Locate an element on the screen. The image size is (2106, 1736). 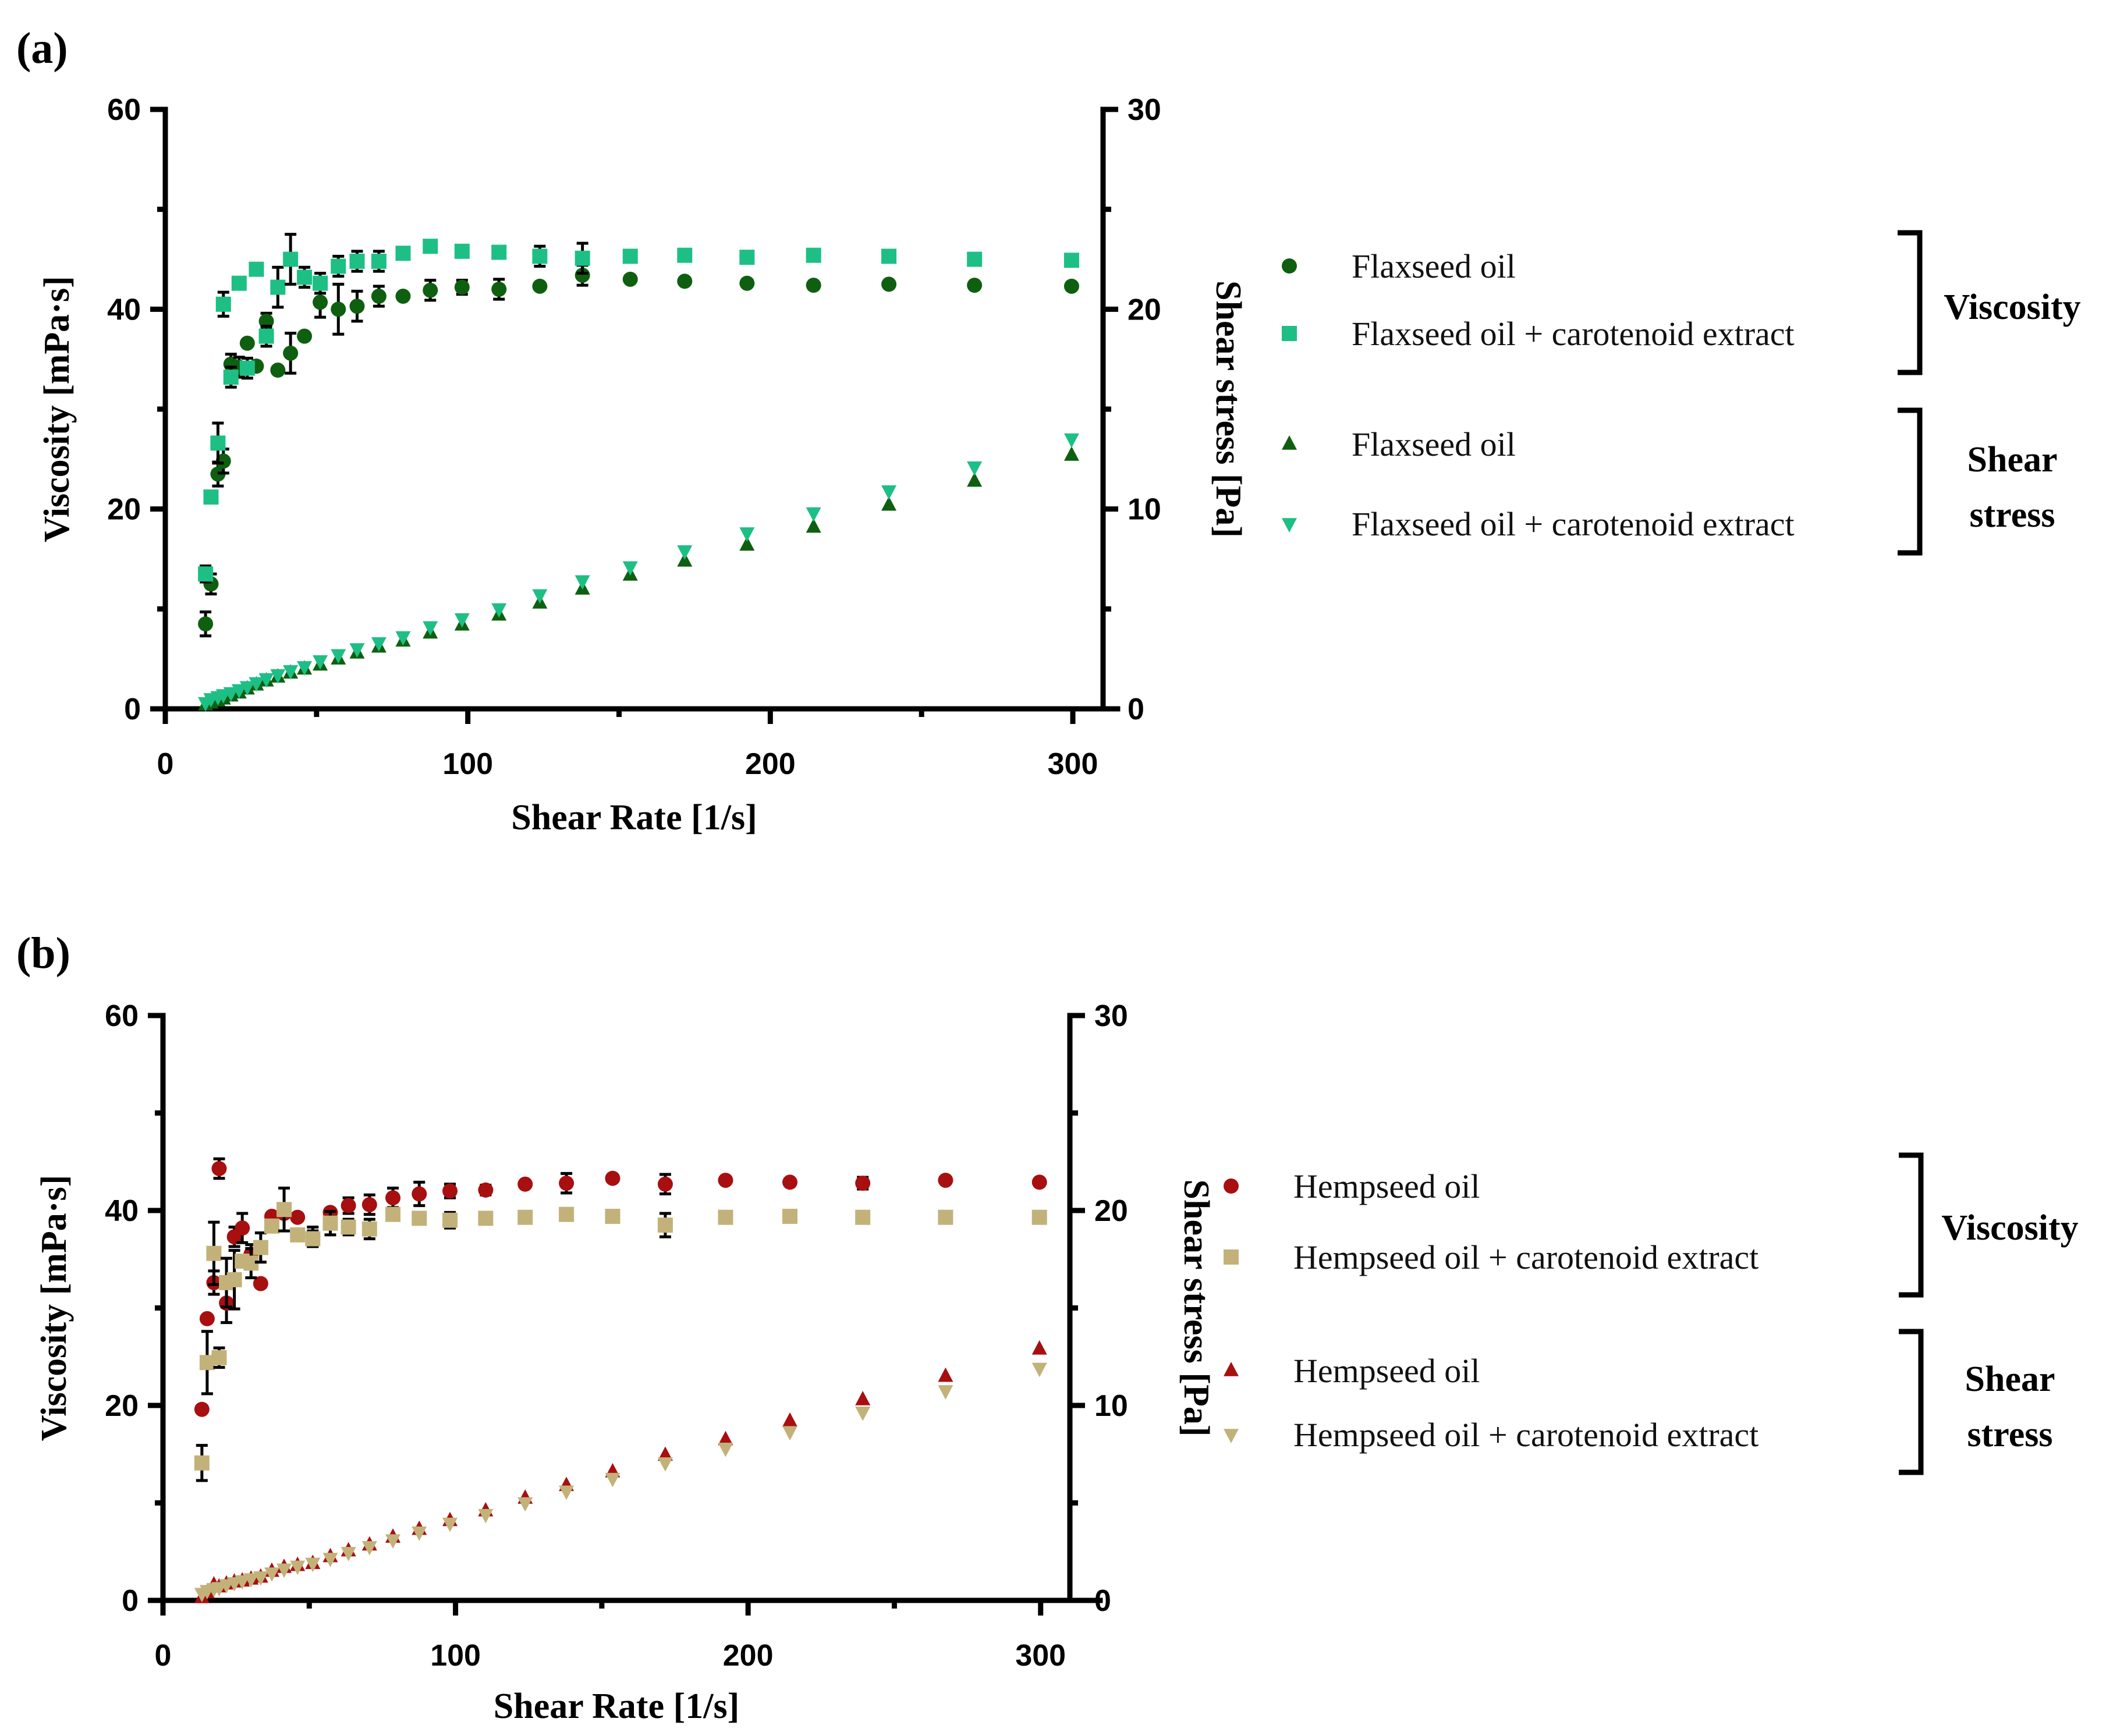
chart-a-x-axis-label: Shear Rate [1/s] is located at coordinates (634, 817).